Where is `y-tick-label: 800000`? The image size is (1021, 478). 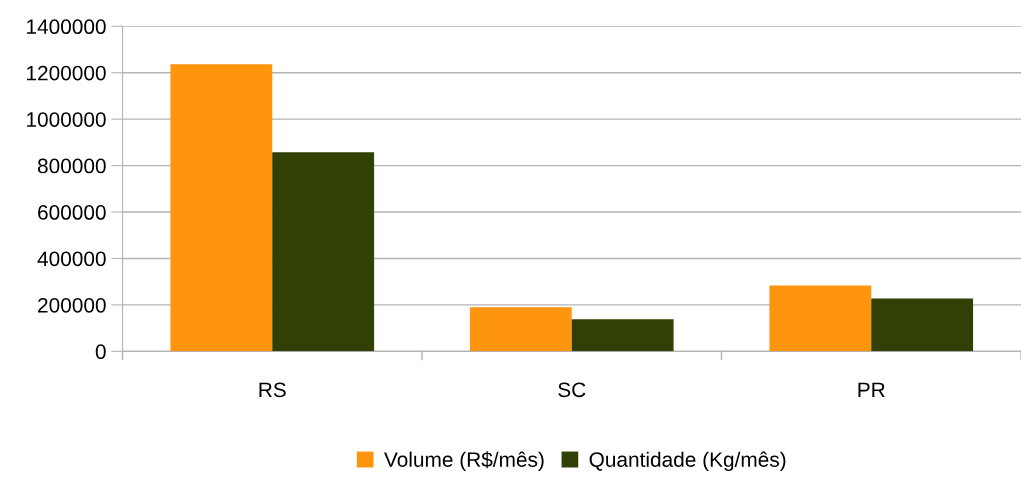
y-tick-label: 800000 is located at coordinates (71, 166).